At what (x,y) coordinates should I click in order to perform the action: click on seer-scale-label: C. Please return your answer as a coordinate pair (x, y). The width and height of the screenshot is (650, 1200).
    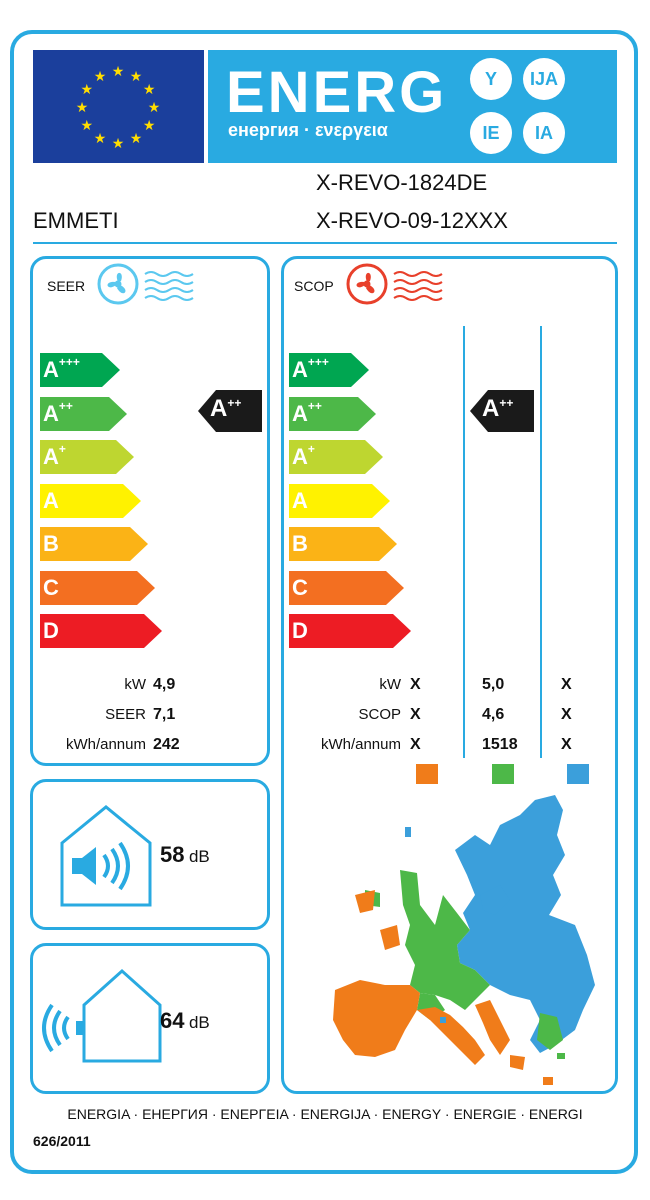
    Looking at the image, I should click on (51, 587).